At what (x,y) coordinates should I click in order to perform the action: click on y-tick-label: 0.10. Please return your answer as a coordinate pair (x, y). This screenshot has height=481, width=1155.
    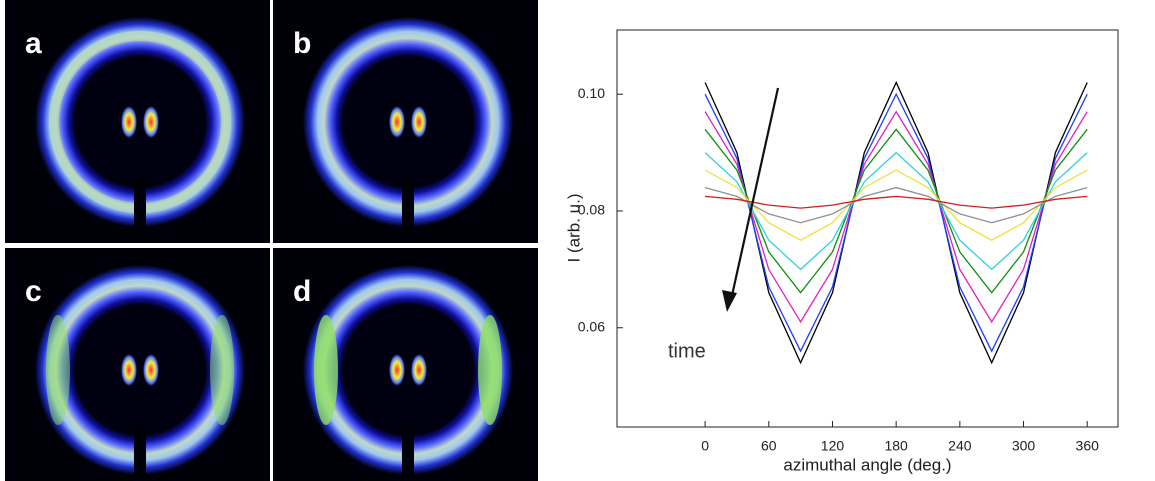
    Looking at the image, I should click on (591, 93).